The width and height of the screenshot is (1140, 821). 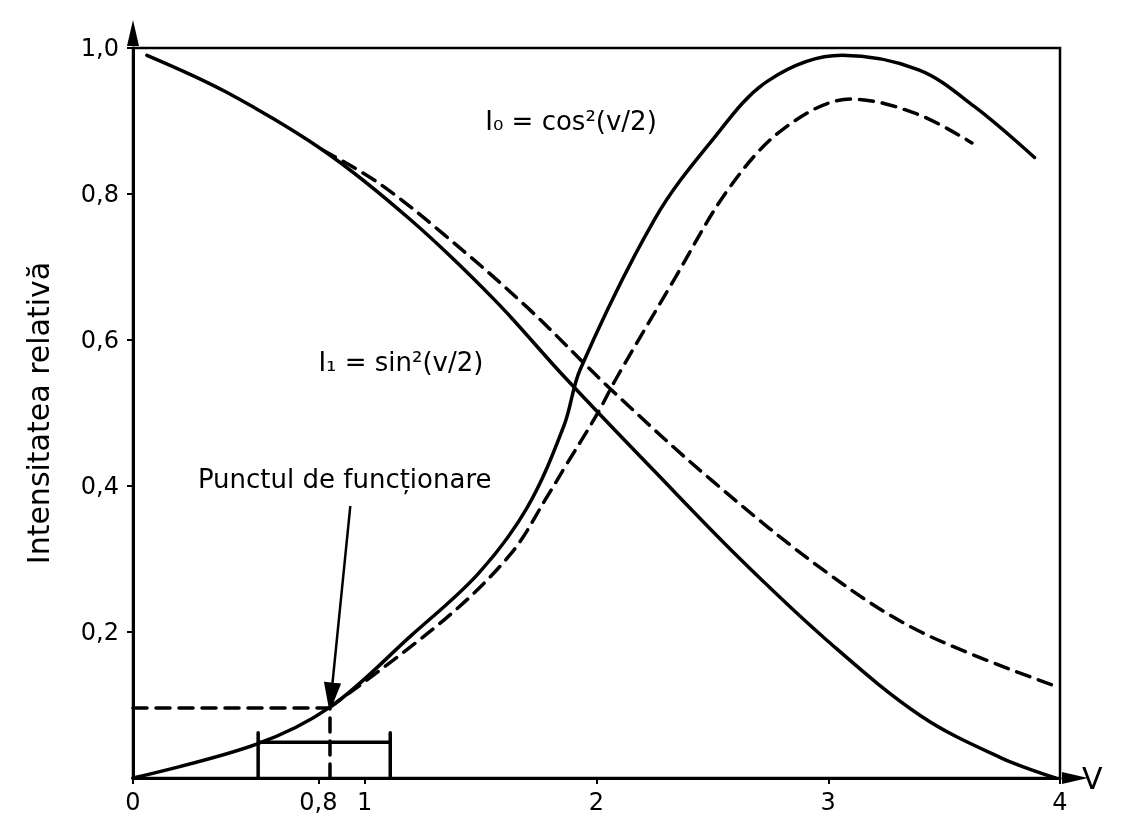 What do you see at coordinates (38, 413) in the screenshot?
I see `y-axis-title: Intensitatea relativă` at bounding box center [38, 413].